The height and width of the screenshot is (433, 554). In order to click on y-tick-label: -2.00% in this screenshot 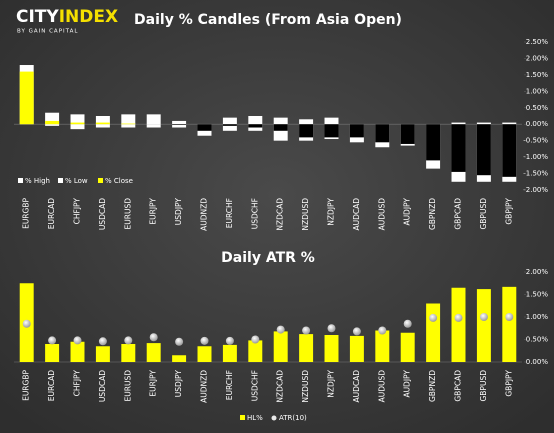, I will do `click(535, 190)`.